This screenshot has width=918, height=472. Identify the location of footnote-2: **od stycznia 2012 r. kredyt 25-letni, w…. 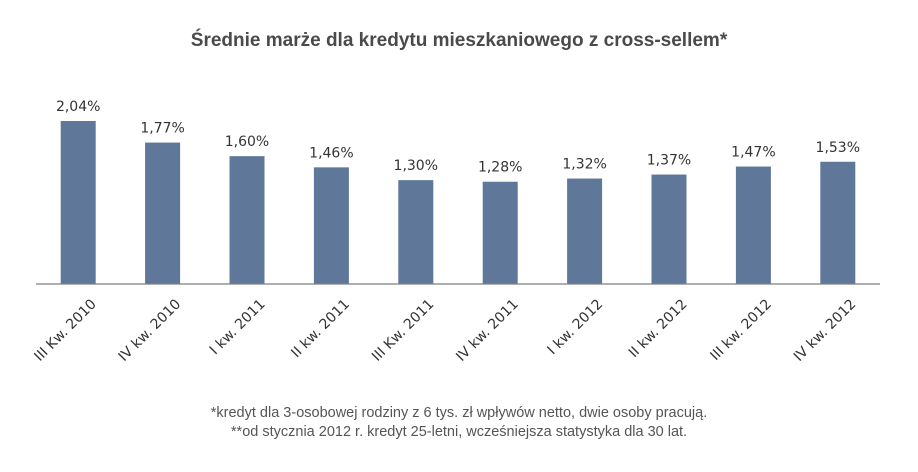
(459, 432).